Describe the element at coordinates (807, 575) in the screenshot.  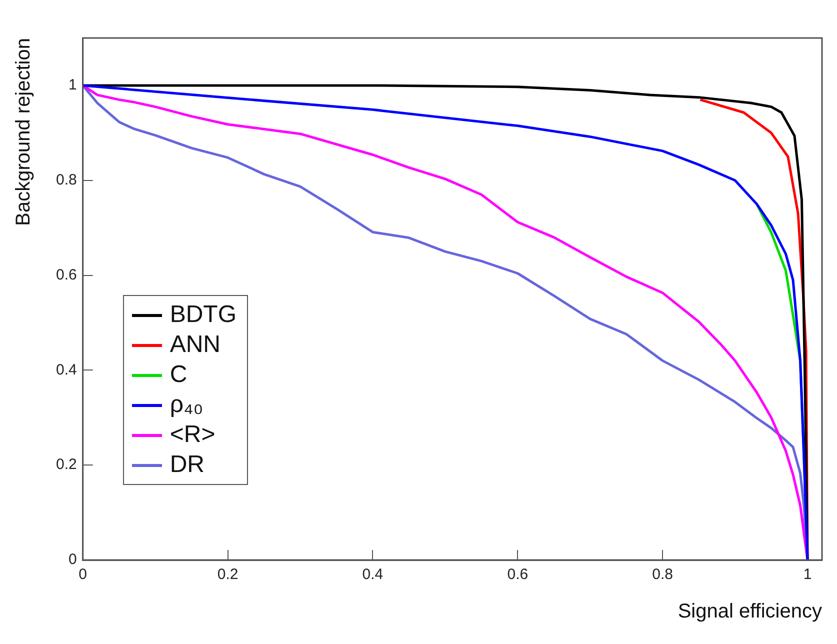
I see `x-tick-label: 1` at that location.